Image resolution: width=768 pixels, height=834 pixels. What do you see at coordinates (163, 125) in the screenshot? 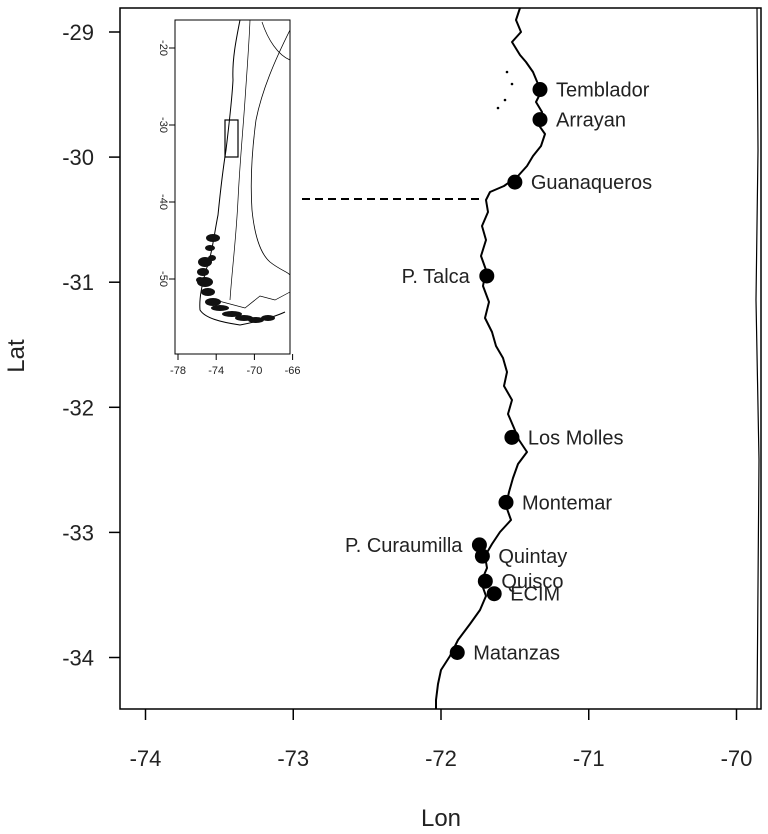
I see `inset-y-tick-label: -30` at bounding box center [163, 125].